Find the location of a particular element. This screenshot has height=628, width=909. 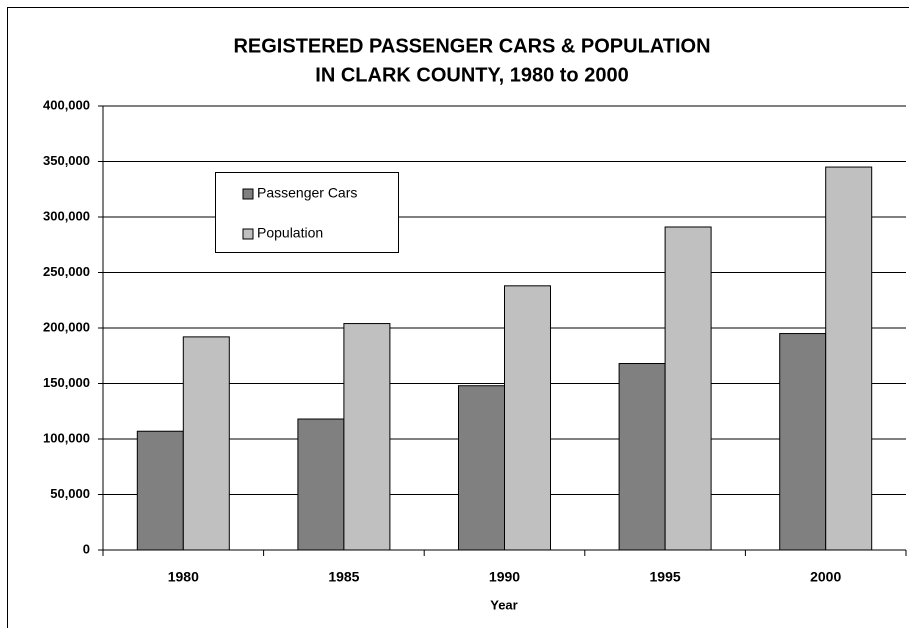

legend-label: Passenger Cars is located at coordinates (307, 193).